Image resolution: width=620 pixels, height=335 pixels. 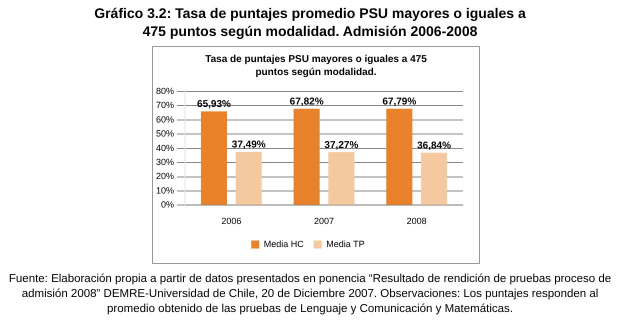 What do you see at coordinates (165, 91) in the screenshot?
I see `y-tick-label: 80%` at bounding box center [165, 91].